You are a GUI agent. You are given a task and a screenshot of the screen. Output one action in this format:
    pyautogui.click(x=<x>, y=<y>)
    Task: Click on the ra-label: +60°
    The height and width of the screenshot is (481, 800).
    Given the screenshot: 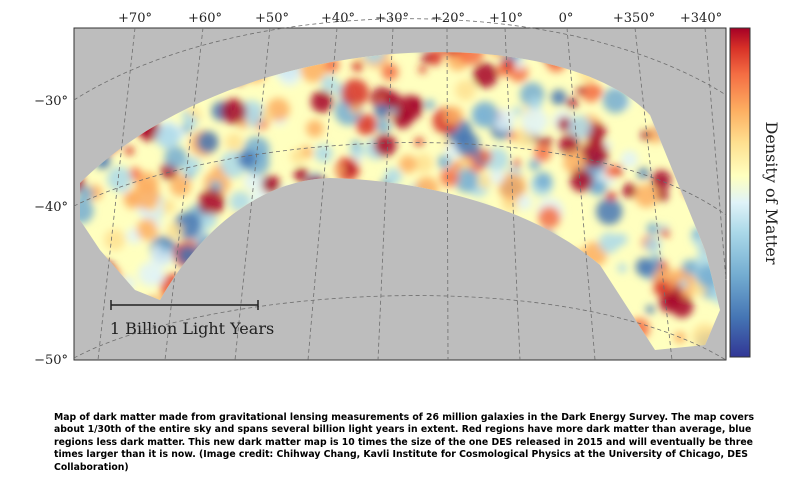 What is the action you would take?
    pyautogui.click(x=205, y=18)
    